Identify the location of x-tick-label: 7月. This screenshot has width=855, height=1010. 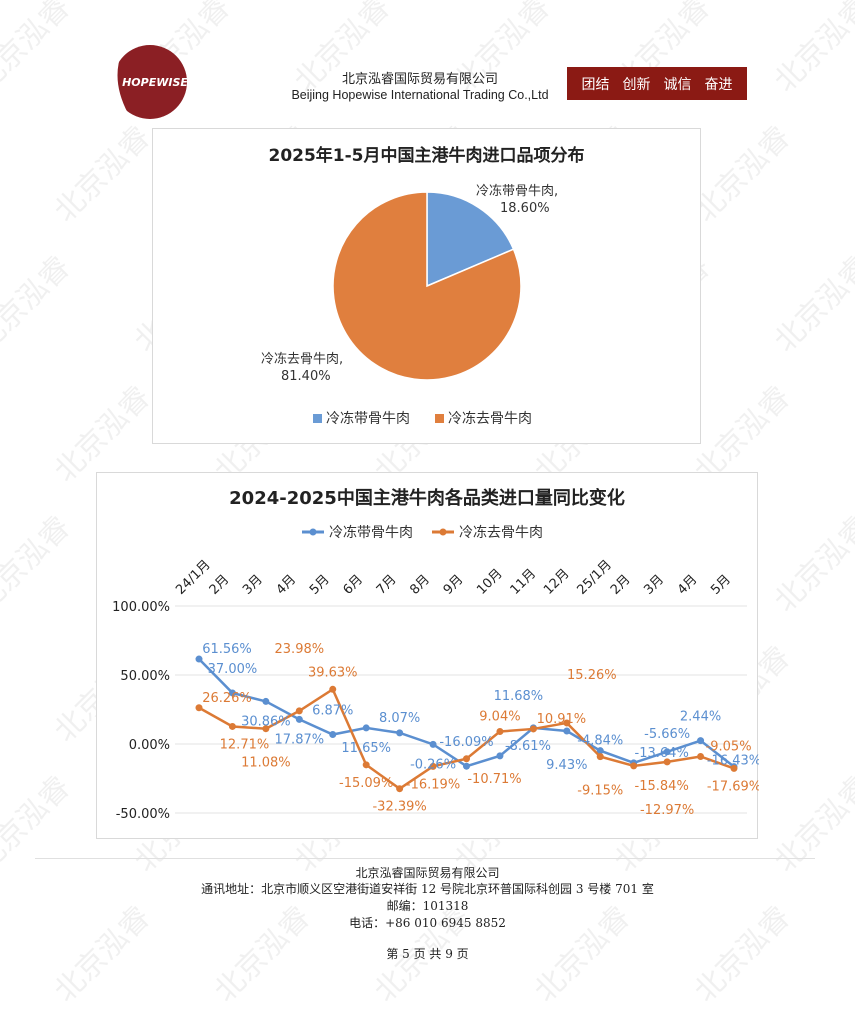
(387, 585).